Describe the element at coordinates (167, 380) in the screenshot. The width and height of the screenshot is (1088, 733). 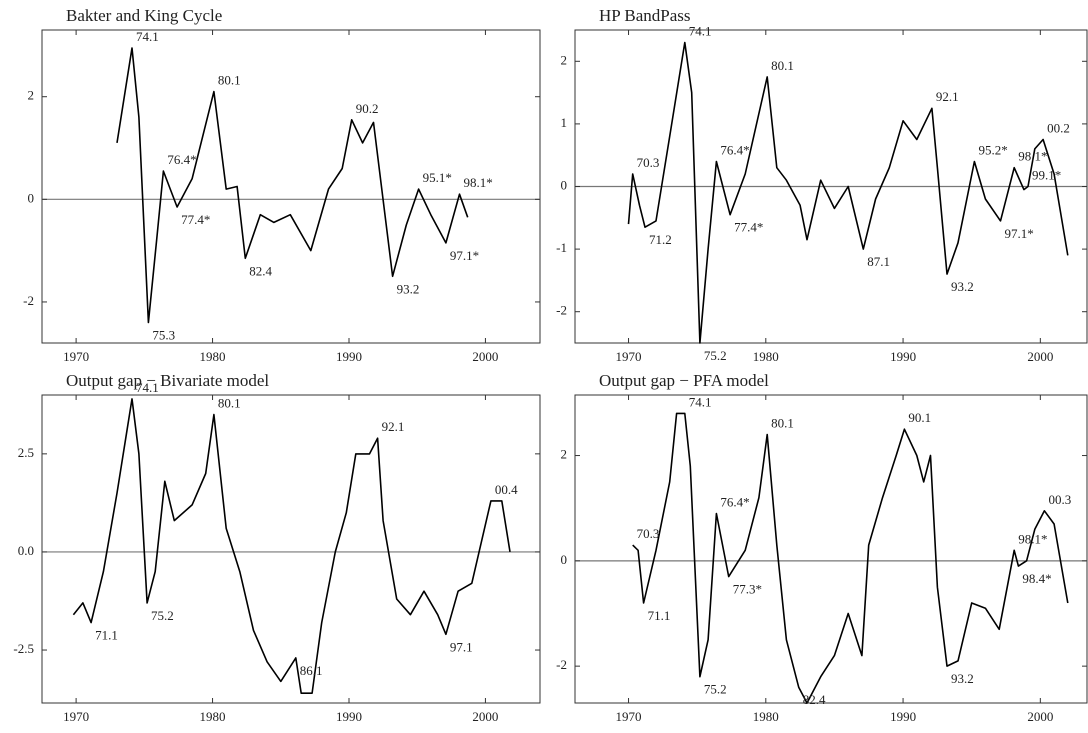
I see `panel-title: Output gap − Bivariate model` at that location.